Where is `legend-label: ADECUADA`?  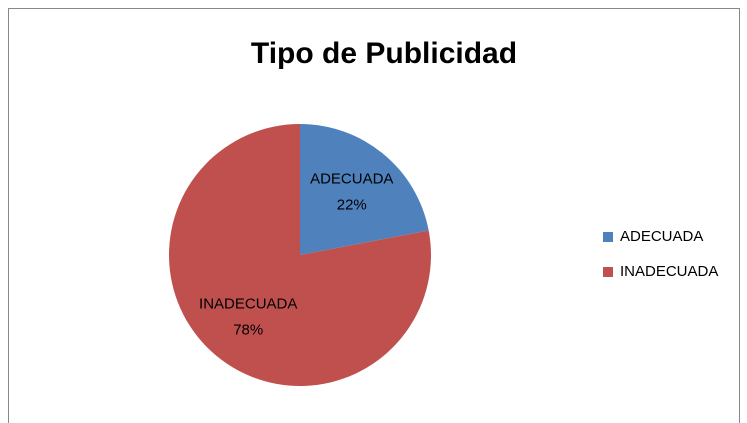
legend-label: ADECUADA is located at coordinates (661, 236).